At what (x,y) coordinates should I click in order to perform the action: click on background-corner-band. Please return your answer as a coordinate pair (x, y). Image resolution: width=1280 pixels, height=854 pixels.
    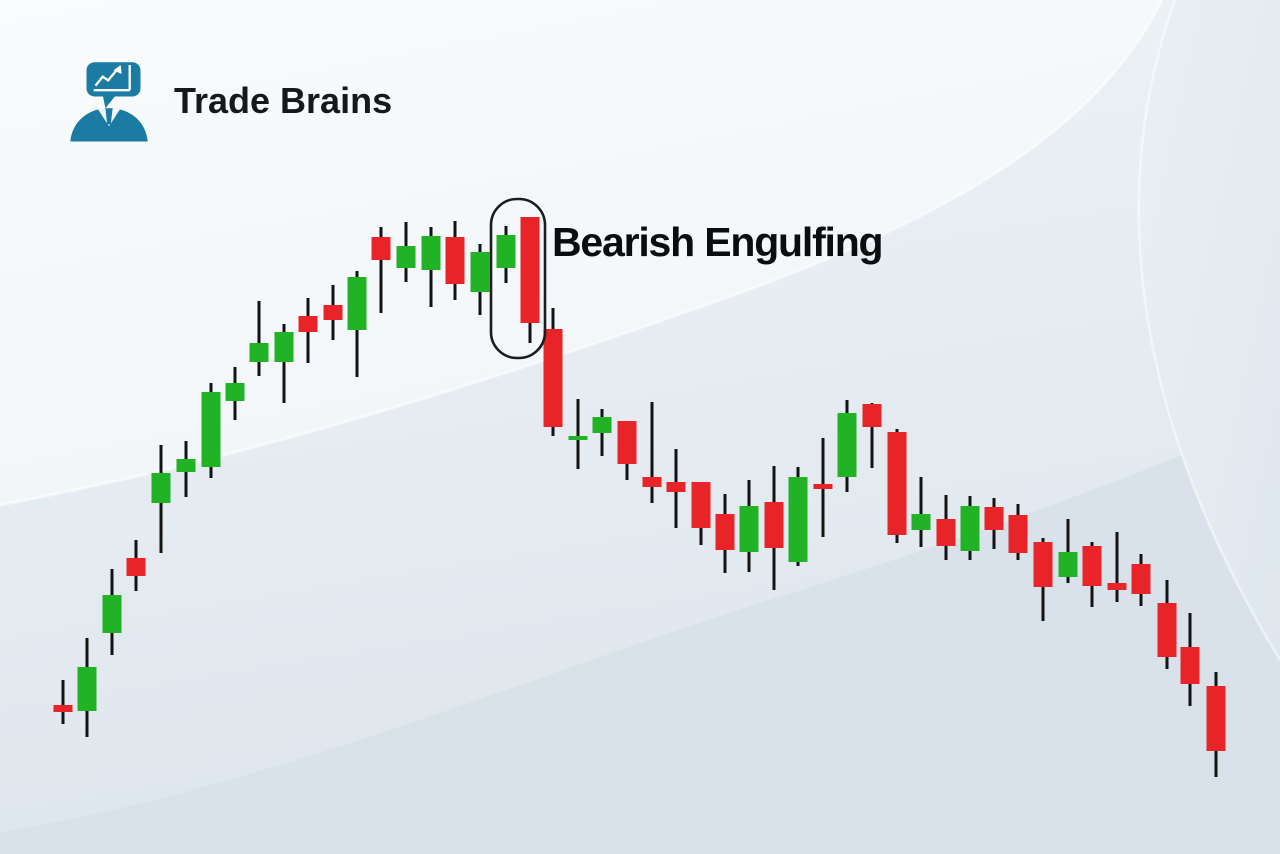
    Looking at the image, I should click on (1209, 330).